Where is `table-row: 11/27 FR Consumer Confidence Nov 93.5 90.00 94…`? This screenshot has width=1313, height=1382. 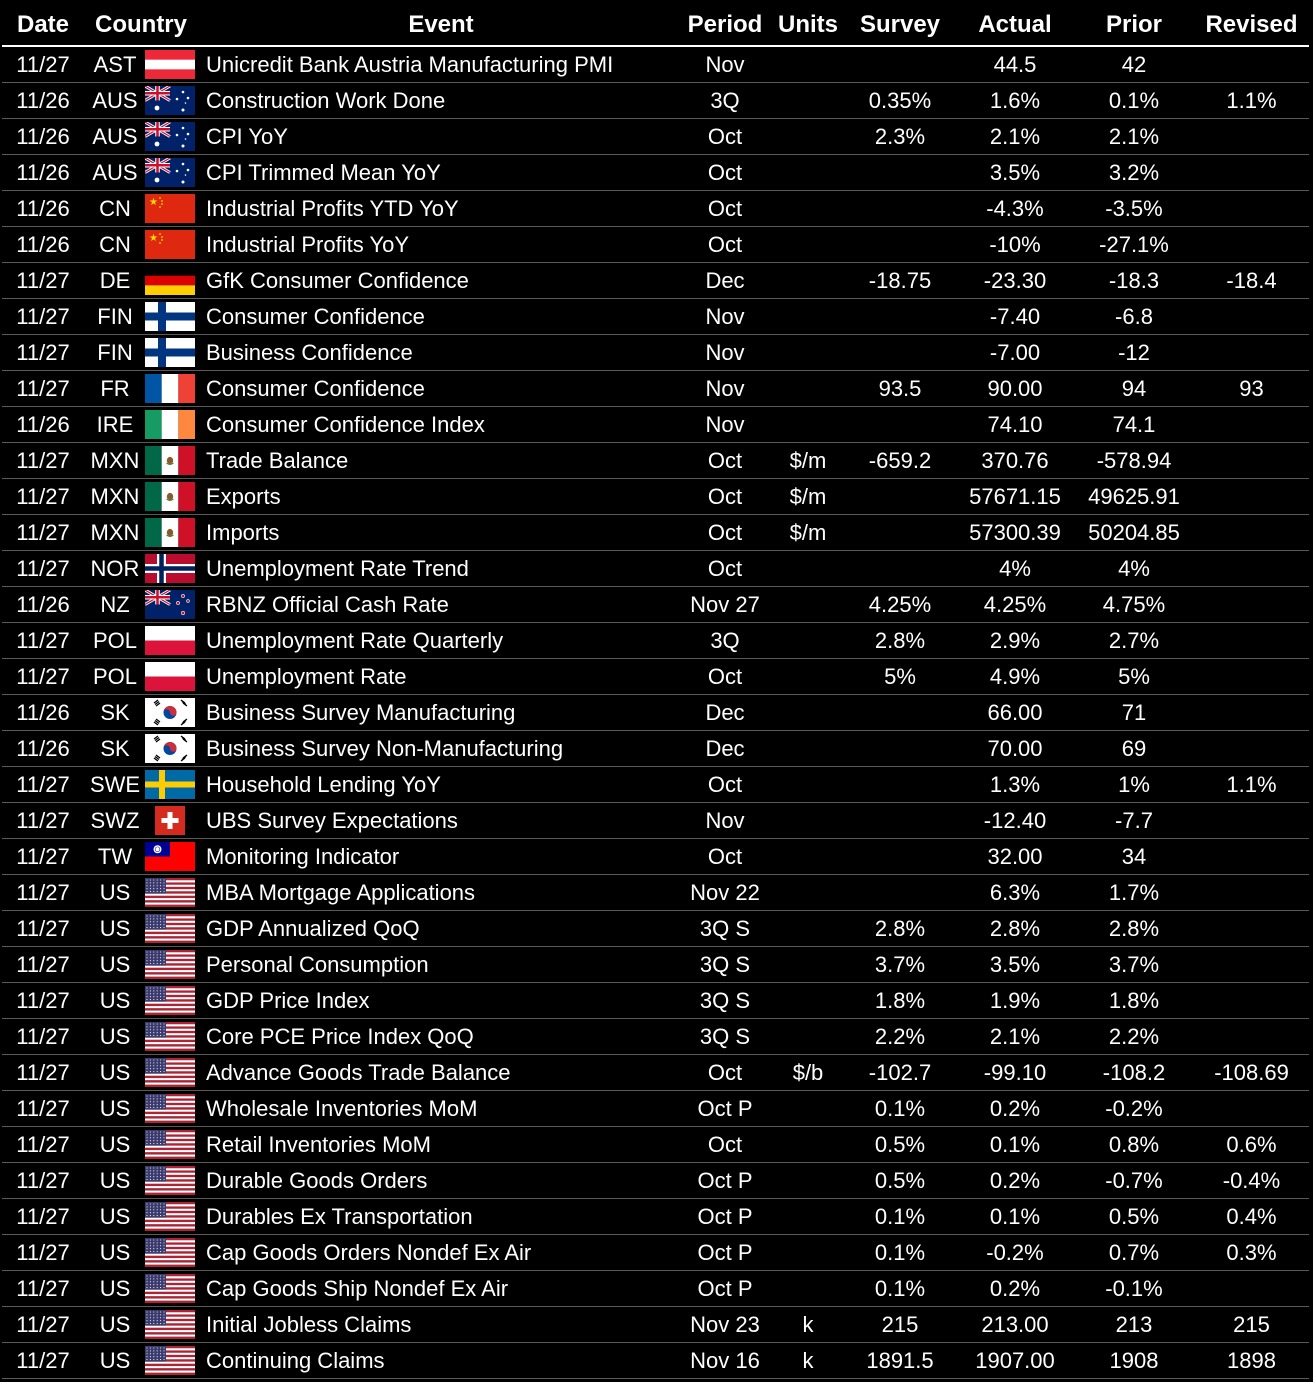
table-row: 11/27 FR Consumer Confidence Nov 93.5 90.00 94… is located at coordinates (655, 389).